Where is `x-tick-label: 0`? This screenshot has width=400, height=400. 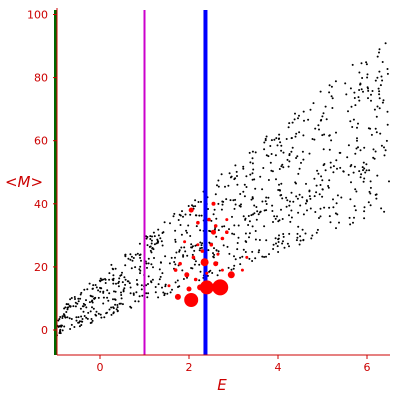 x-tick-label: 0 is located at coordinates (100, 367).